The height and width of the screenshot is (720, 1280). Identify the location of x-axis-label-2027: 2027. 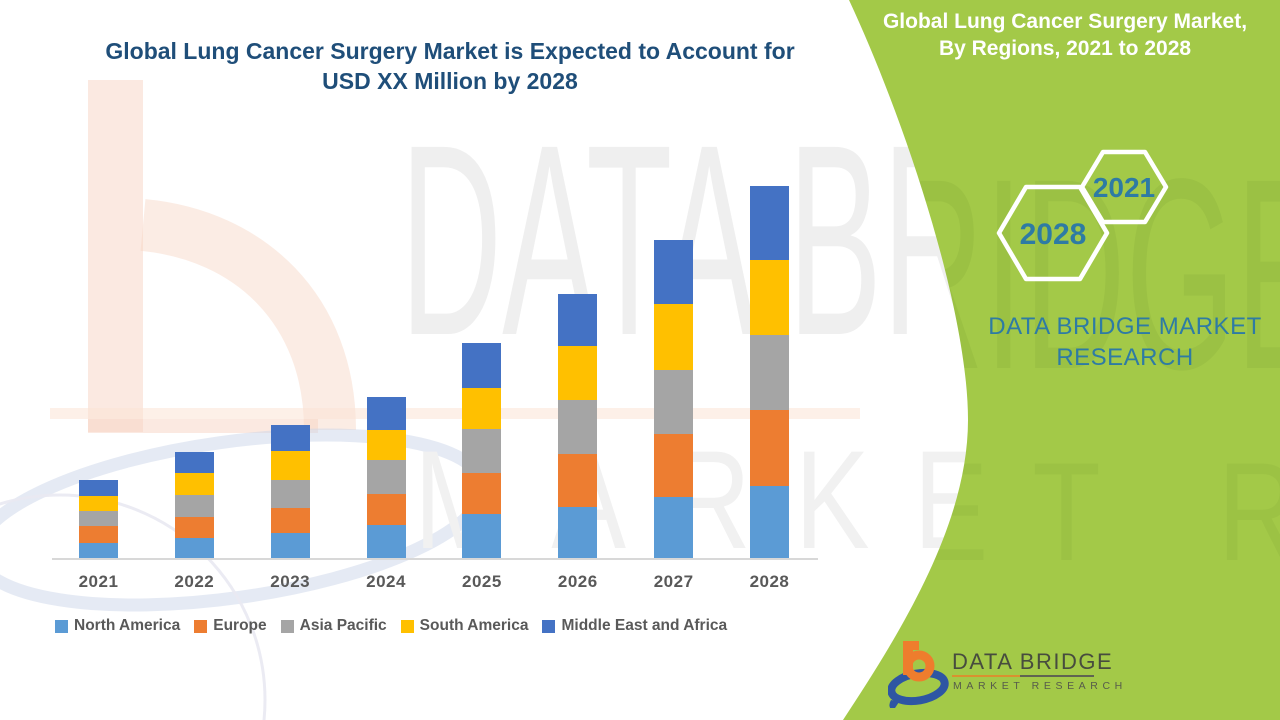
(673, 581).